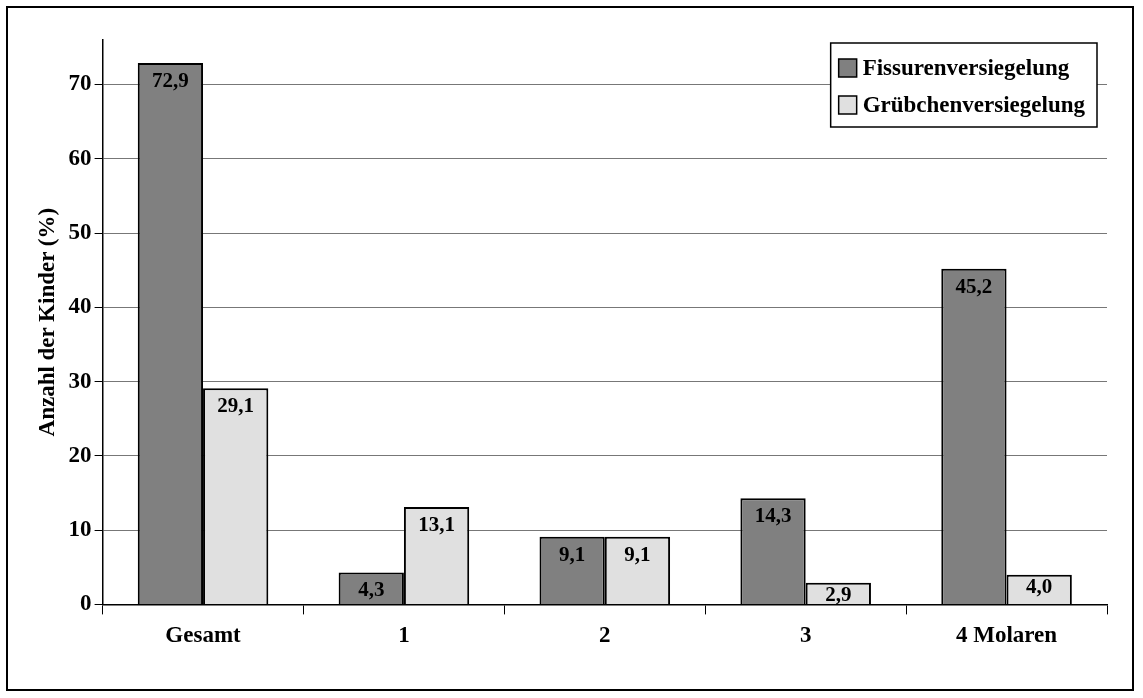  What do you see at coordinates (170, 79) in the screenshot?
I see `data-label: 72,9` at bounding box center [170, 79].